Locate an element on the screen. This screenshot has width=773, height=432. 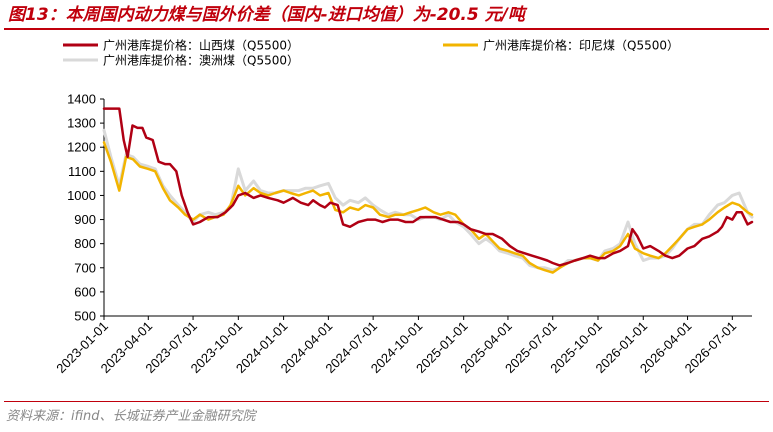
legend-label-shanxi: 广州港库提价格：山西煤（Q5500） is located at coordinates (201, 45).